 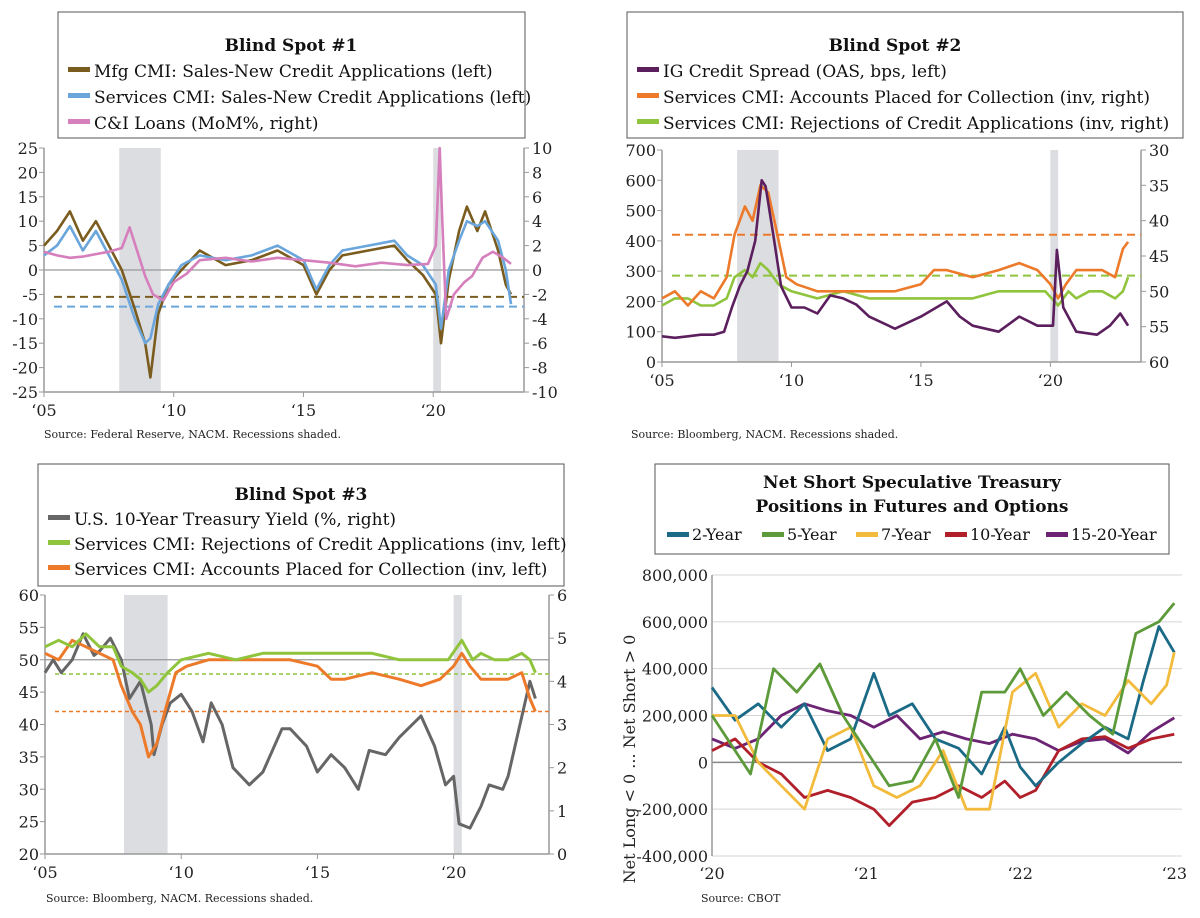 What do you see at coordinates (906, 534) in the screenshot?
I see `legend-label-7y: 7-Year` at bounding box center [906, 534].